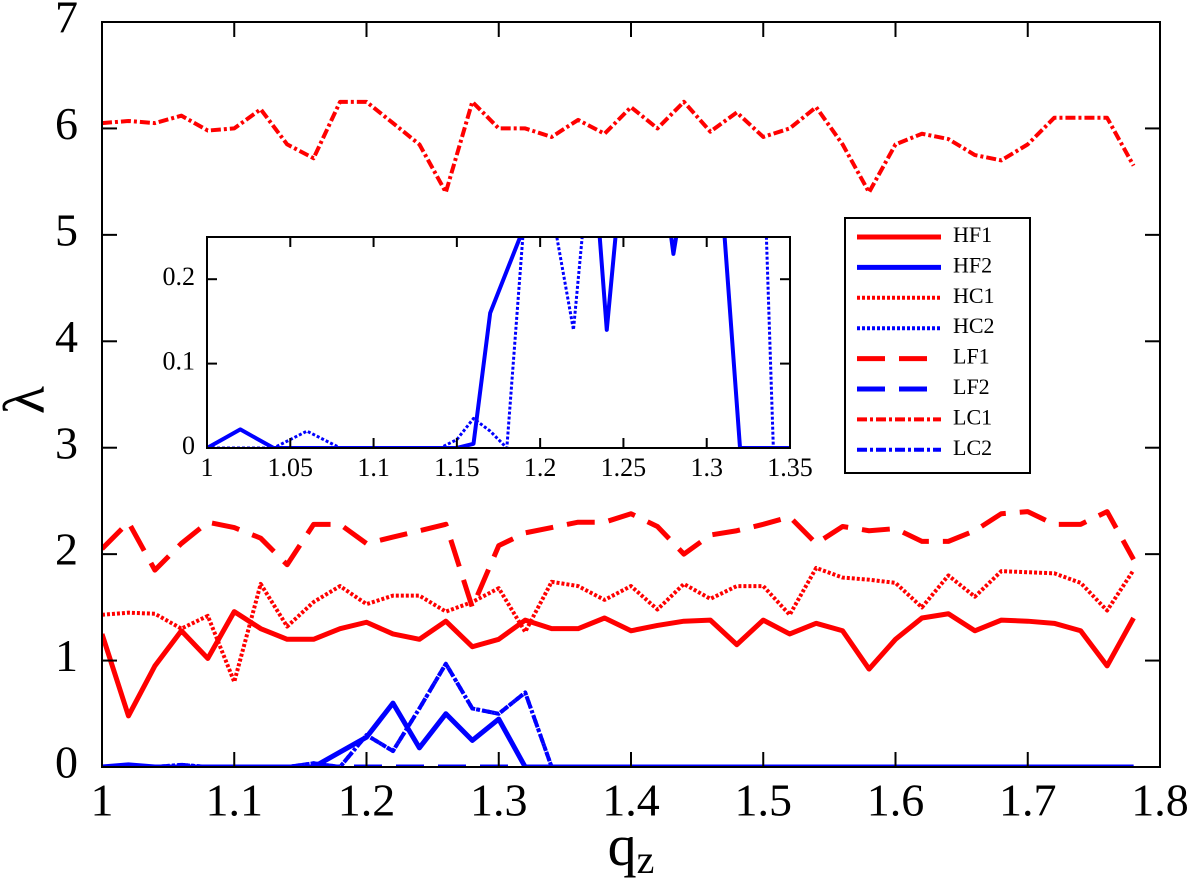  I want to click on x-tick-label: 1.4, so click(631, 800).